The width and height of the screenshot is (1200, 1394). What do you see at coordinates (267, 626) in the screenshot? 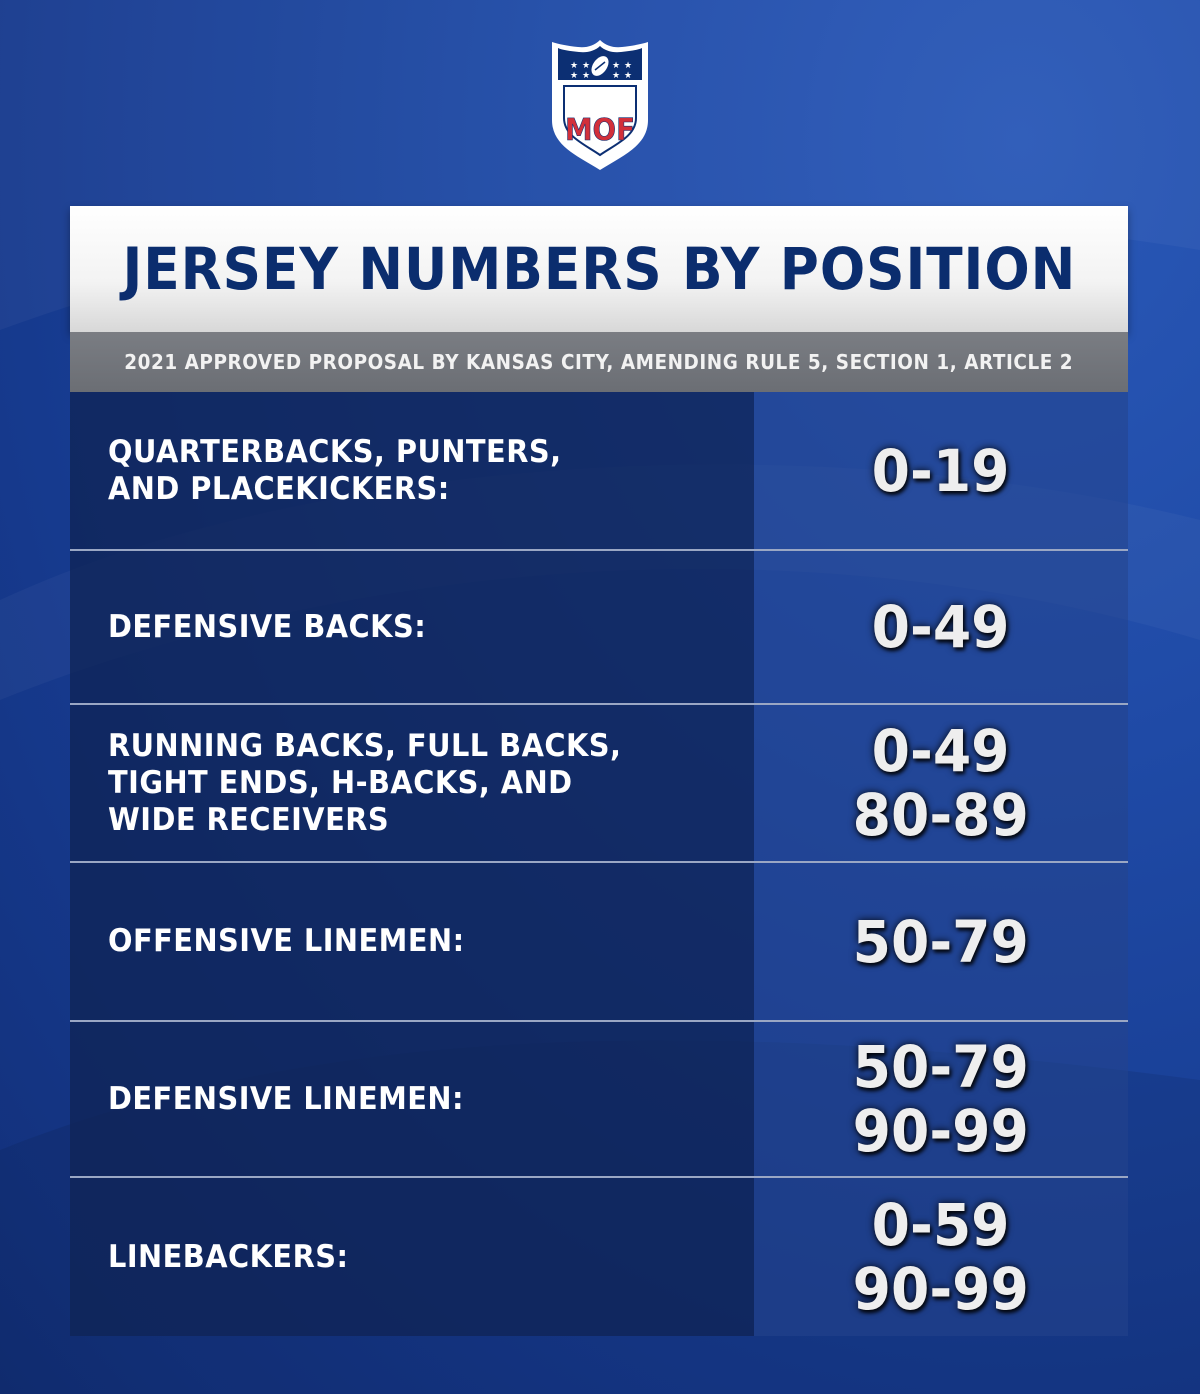
I see `position-label: DEFENSIVE BACKS:` at bounding box center [267, 626].